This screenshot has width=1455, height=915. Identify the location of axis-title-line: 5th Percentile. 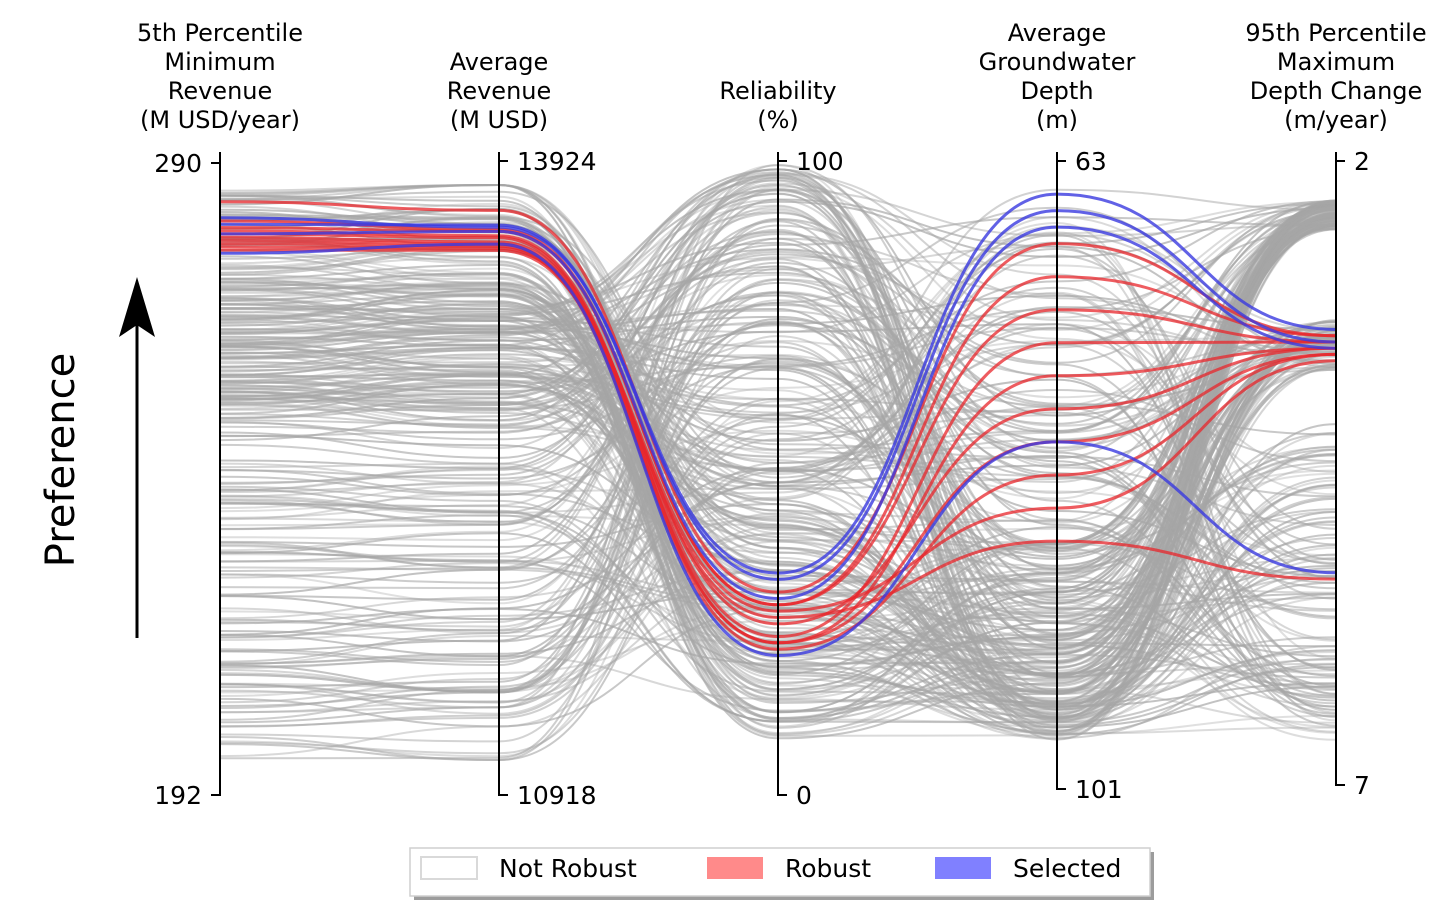
(220, 33).